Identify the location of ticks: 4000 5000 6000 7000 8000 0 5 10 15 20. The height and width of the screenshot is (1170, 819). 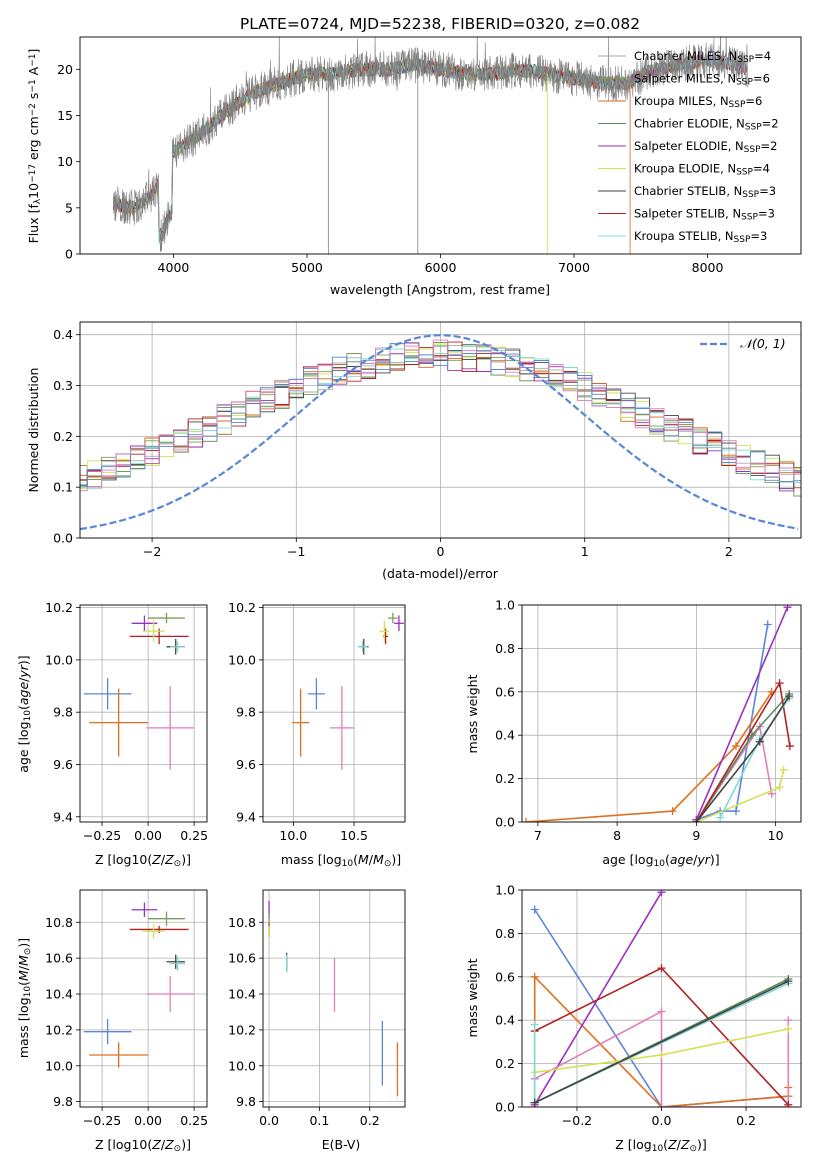
(390, 168).